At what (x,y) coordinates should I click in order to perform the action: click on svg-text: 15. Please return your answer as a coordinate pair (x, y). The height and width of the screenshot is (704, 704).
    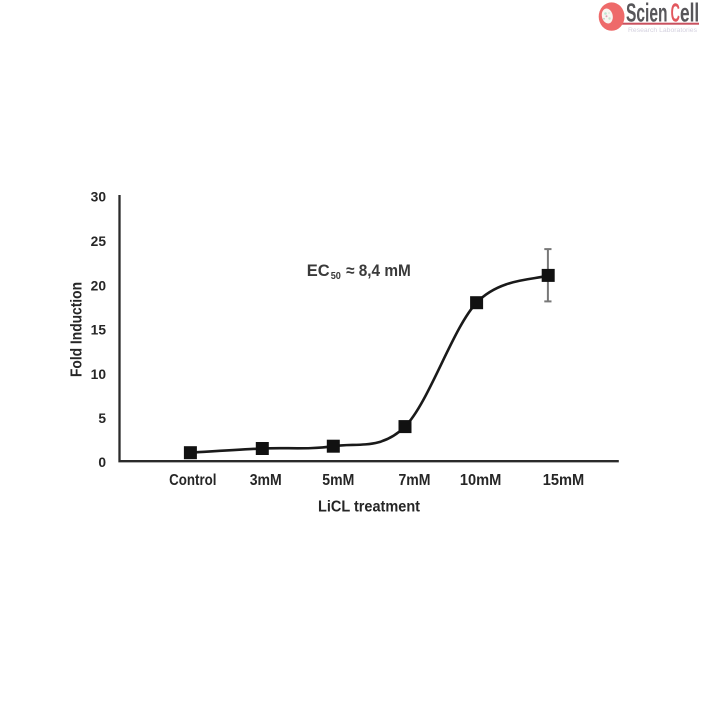
    Looking at the image, I should click on (99, 329).